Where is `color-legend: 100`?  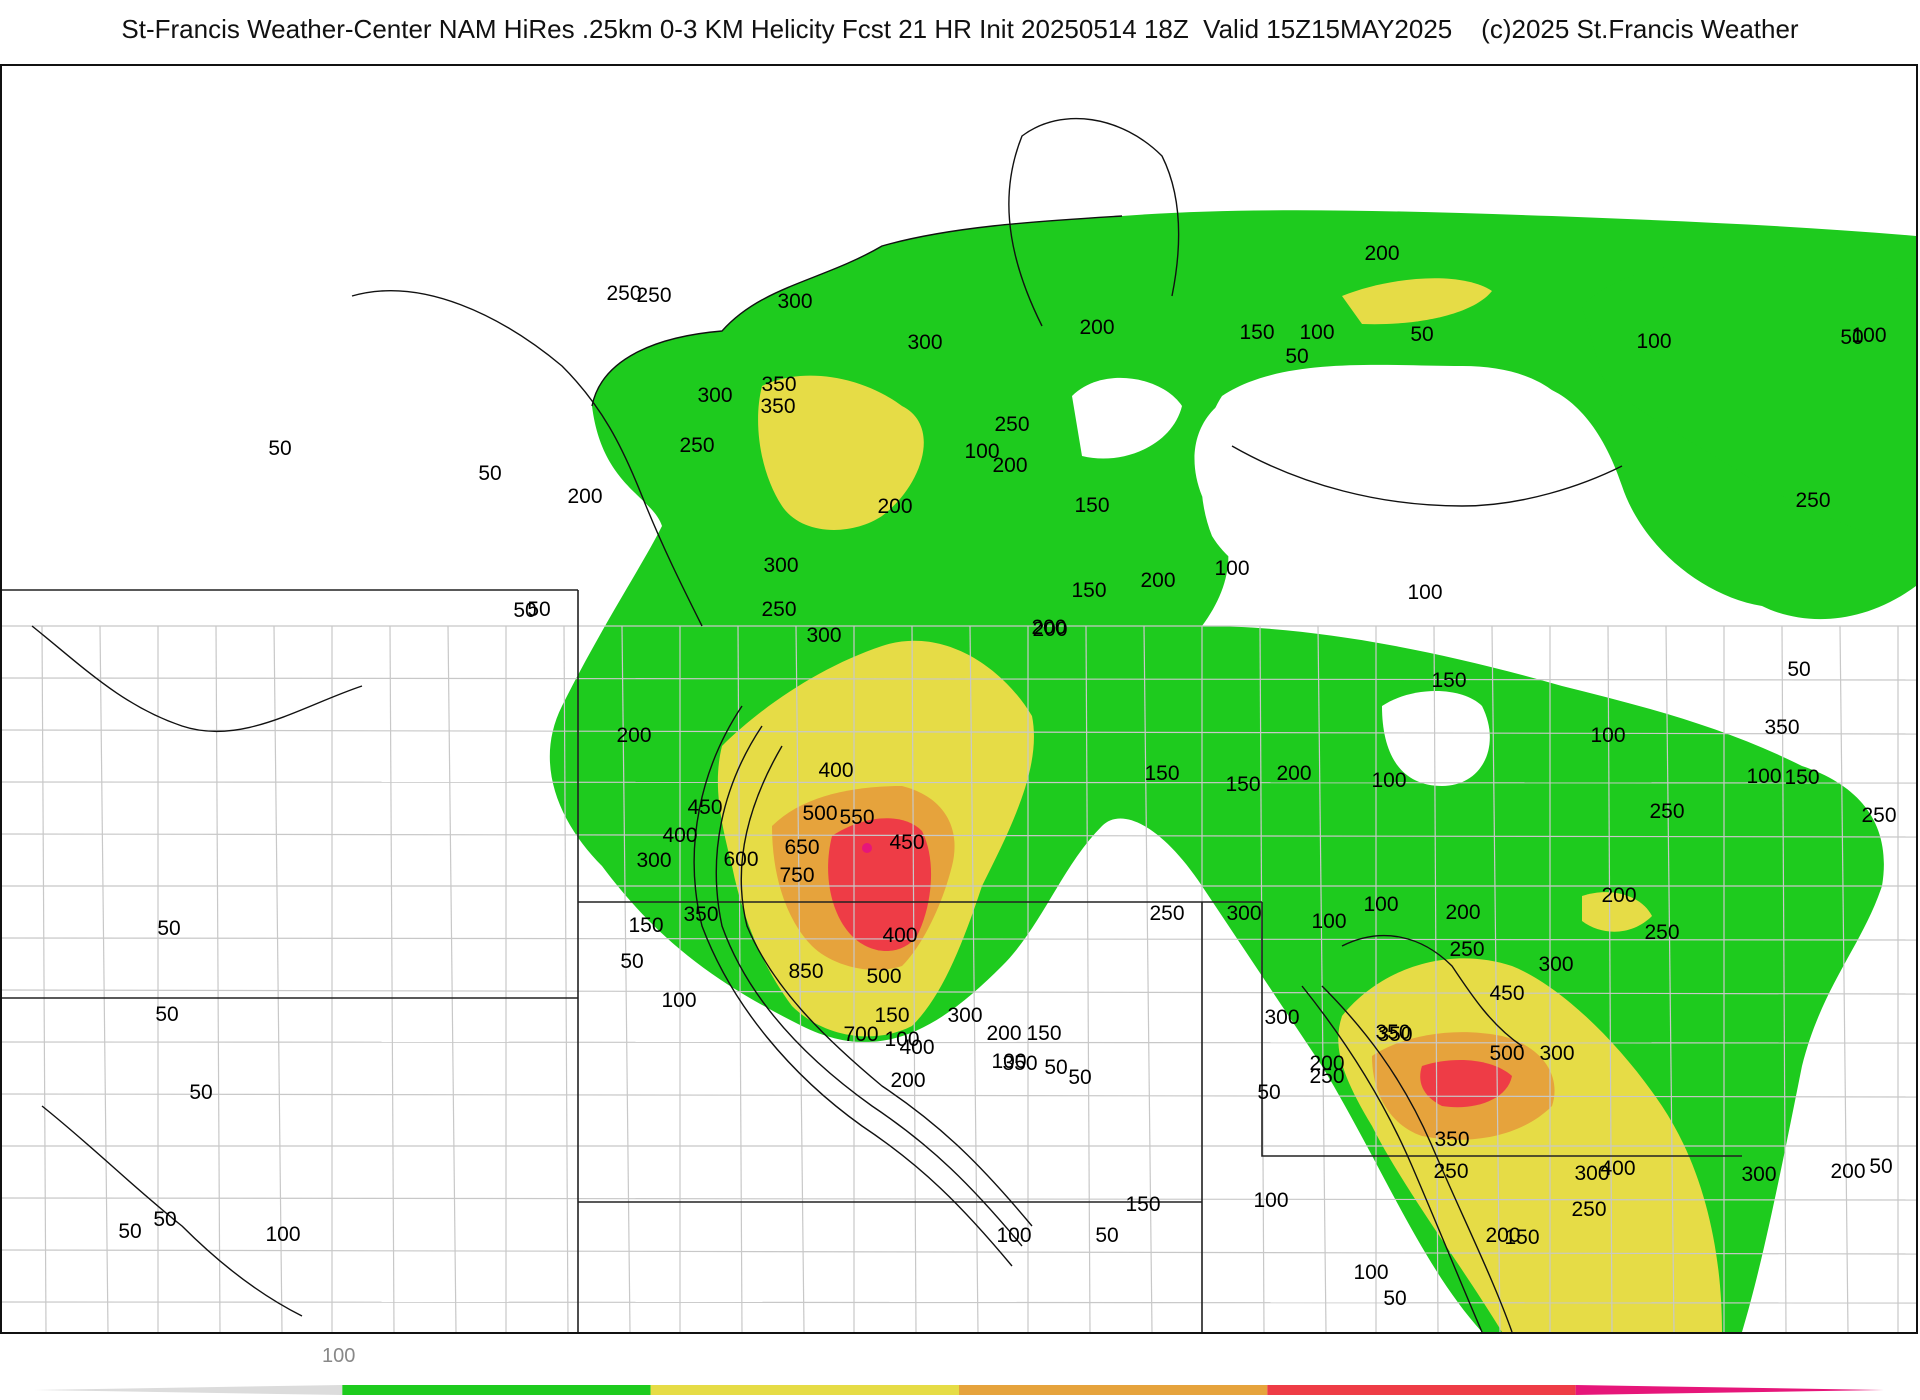 color-legend: 100 is located at coordinates (960, 1372).